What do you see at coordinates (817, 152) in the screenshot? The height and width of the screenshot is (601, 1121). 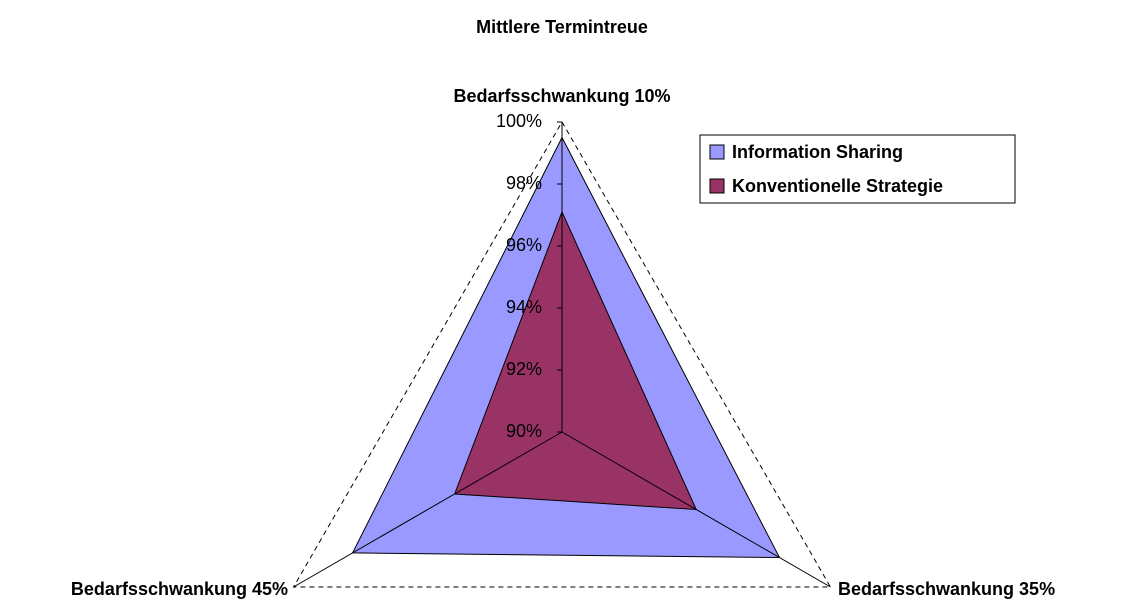 I see `legend-label: Information Sharing` at bounding box center [817, 152].